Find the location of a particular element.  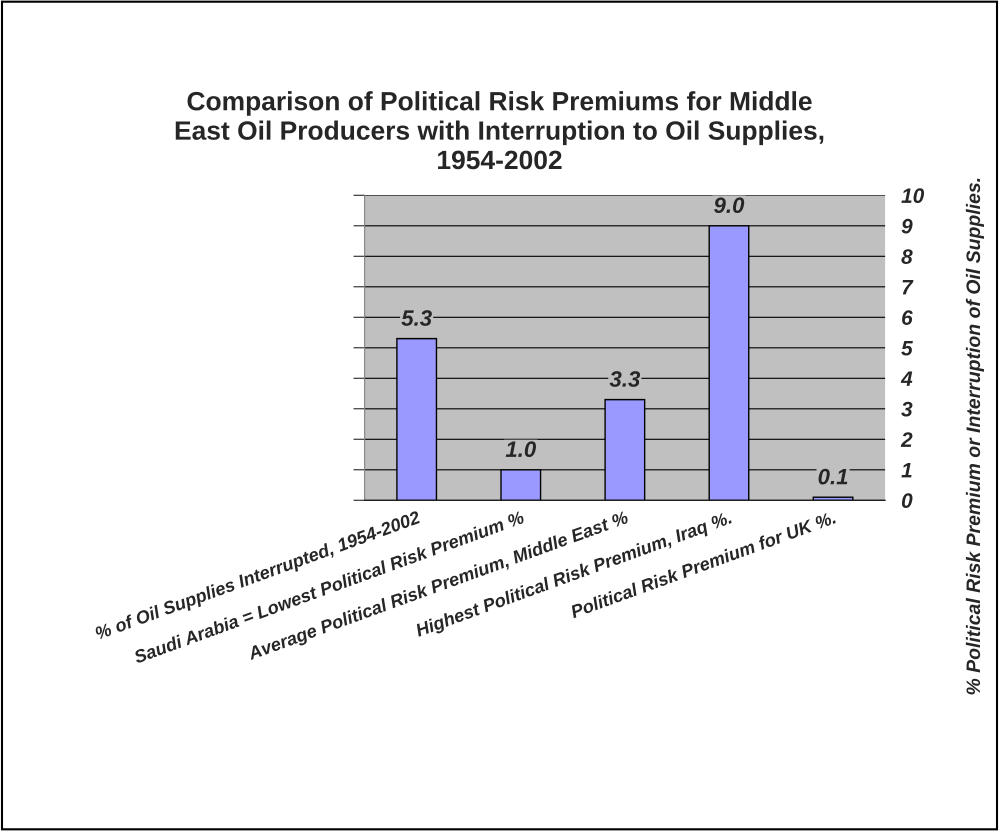

y-tick-label: 2 is located at coordinates (906, 439).